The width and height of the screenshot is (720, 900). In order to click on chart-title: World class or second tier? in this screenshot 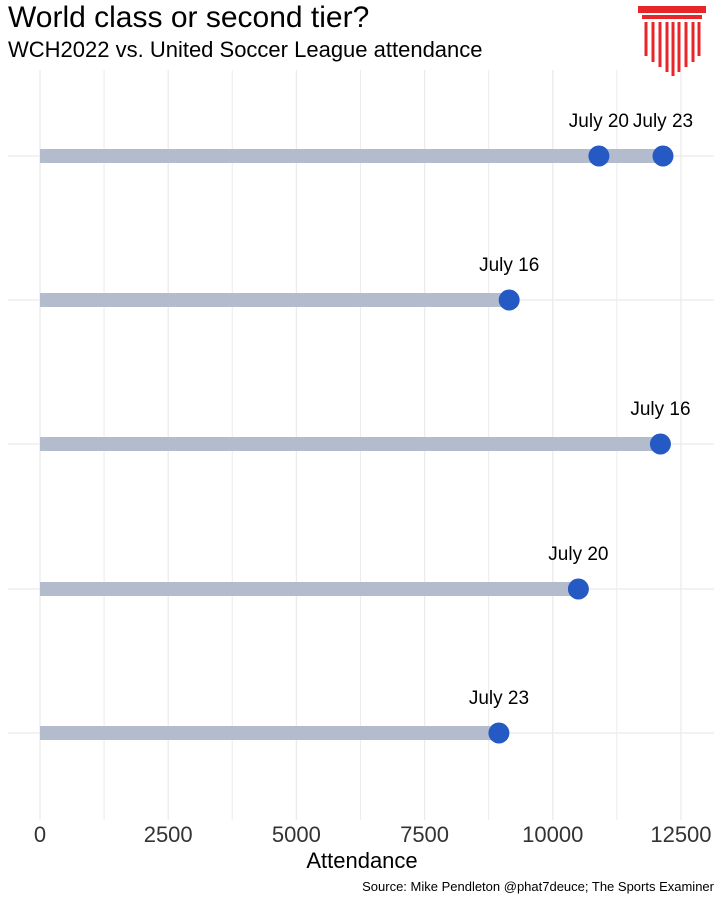, I will do `click(189, 17)`.